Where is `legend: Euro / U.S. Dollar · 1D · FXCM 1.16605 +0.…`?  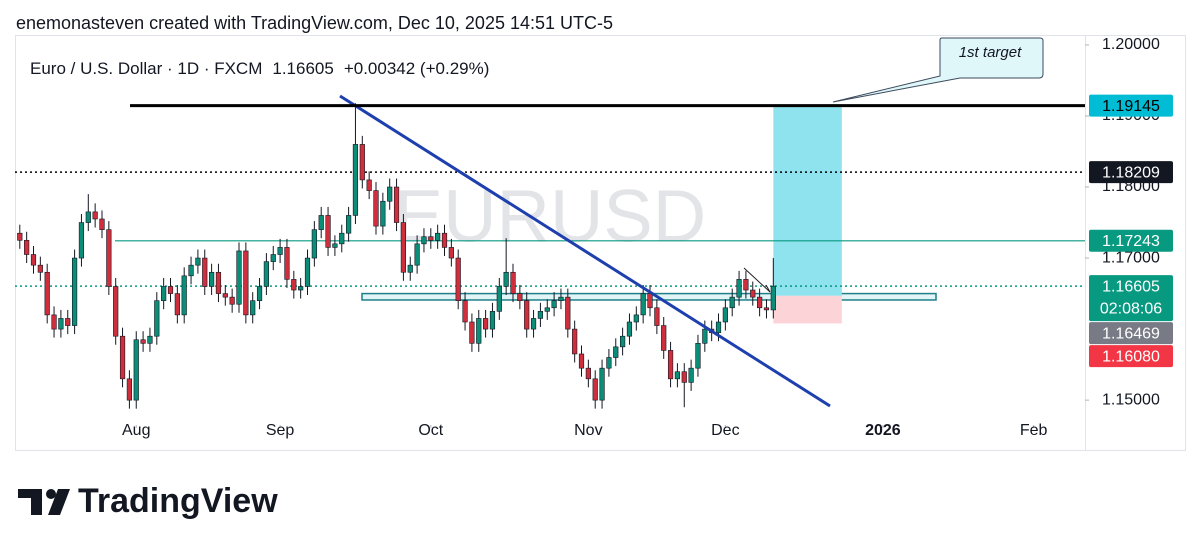 legend: Euro / U.S. Dollar · 1D · FXCM 1.16605 +0.… is located at coordinates (259, 68).